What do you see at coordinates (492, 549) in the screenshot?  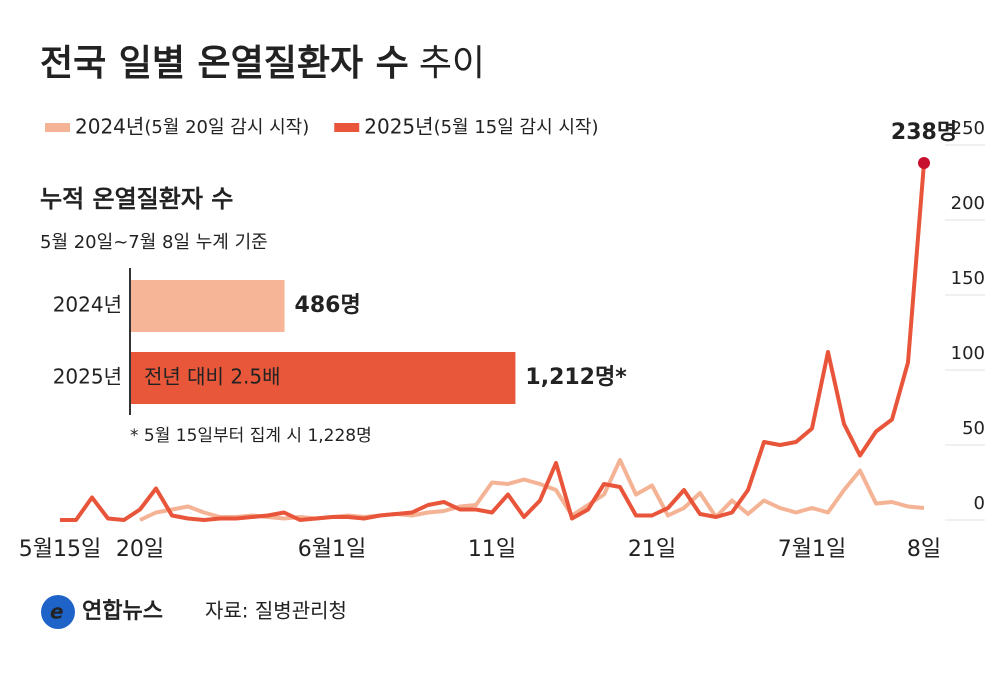 I see `x-tick-label: 11일` at bounding box center [492, 549].